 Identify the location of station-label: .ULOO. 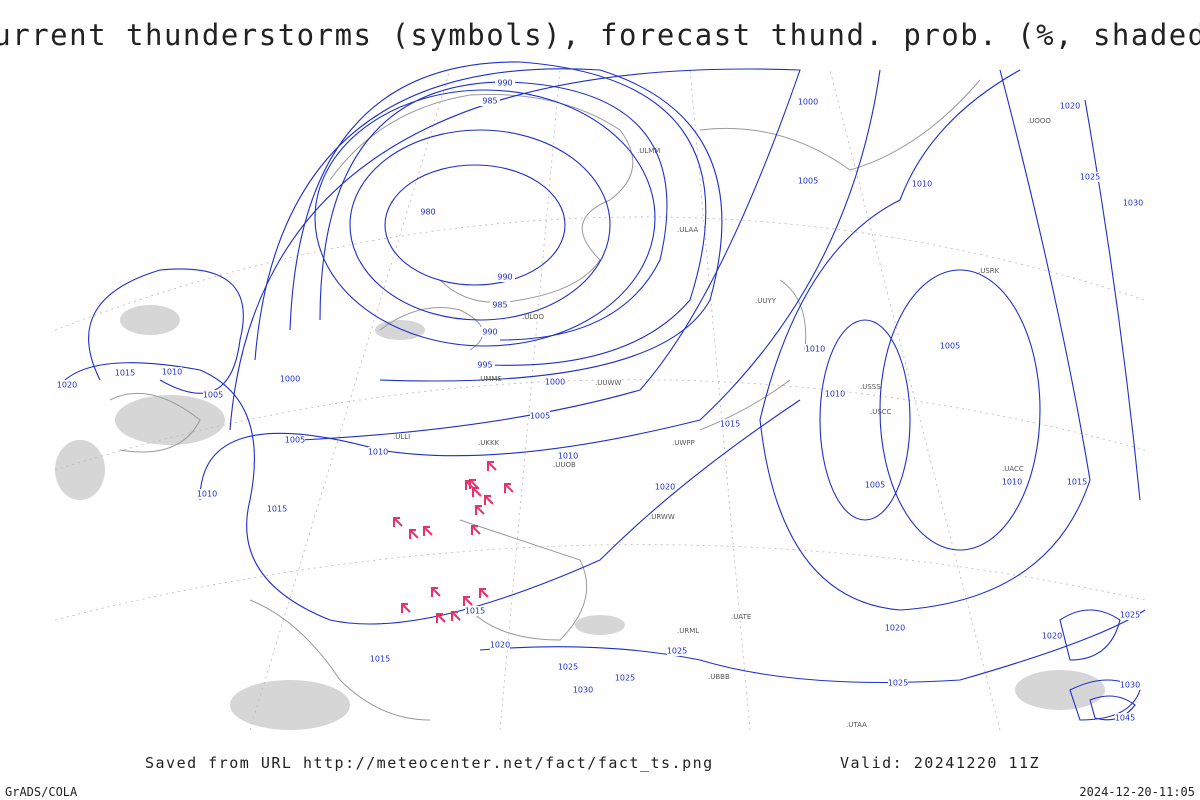
(533, 317).